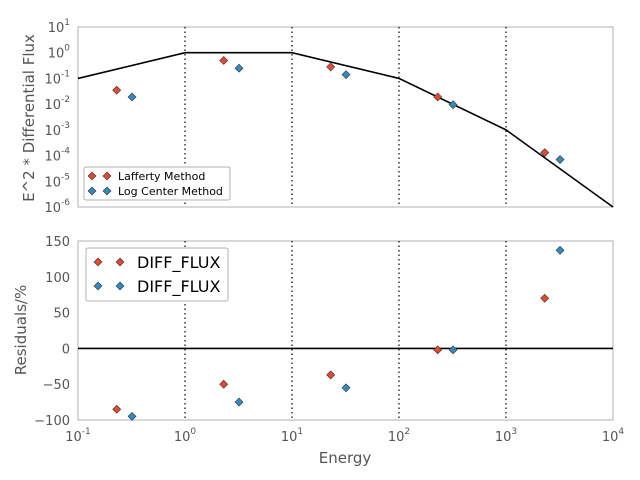 This screenshot has width=640, height=480. What do you see at coordinates (57, 242) in the screenshot?
I see `bottom-y-tick-0: 150` at bounding box center [57, 242].